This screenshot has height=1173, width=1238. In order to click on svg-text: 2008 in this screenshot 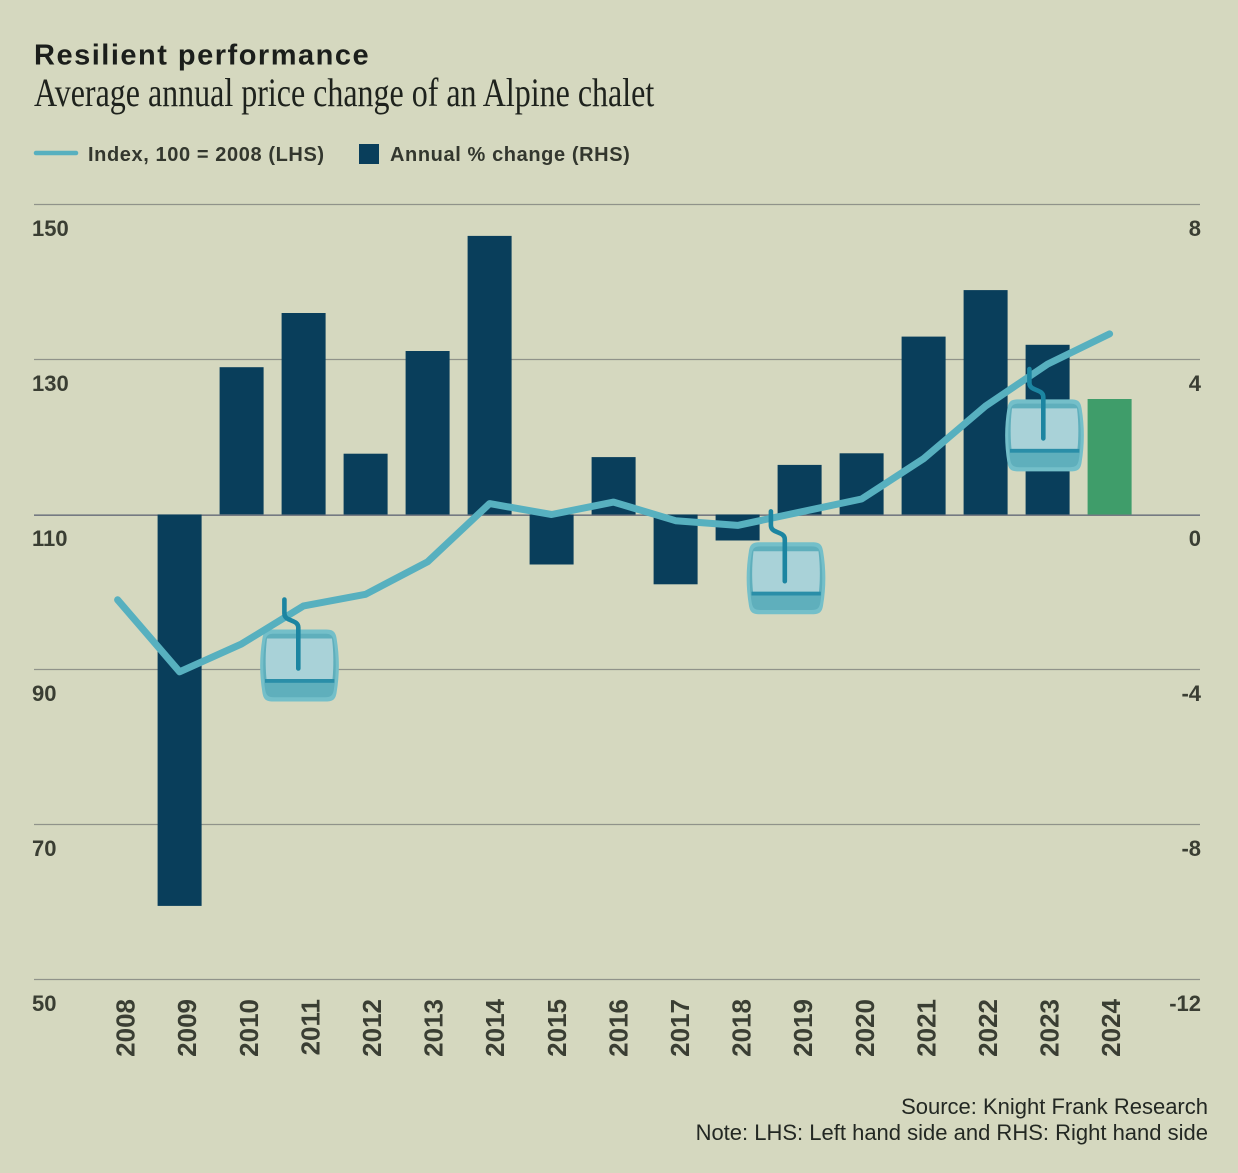, I will do `click(126, 1028)`.